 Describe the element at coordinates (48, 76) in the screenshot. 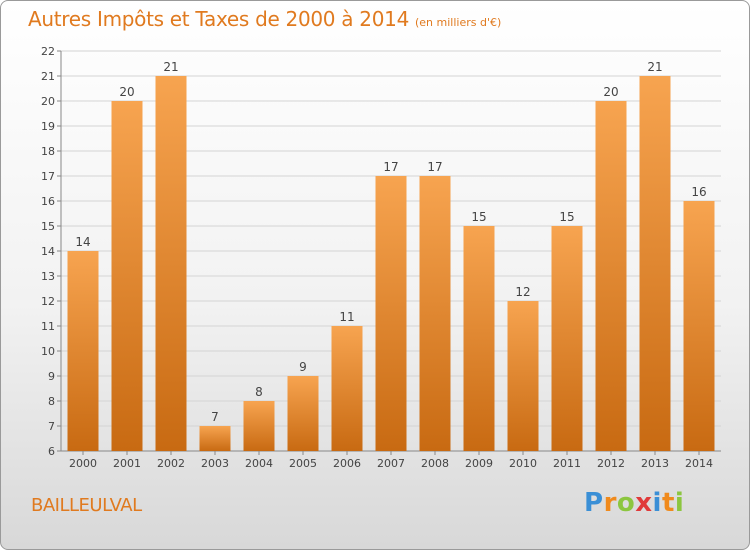

I see `y-tick-label: 21` at that location.